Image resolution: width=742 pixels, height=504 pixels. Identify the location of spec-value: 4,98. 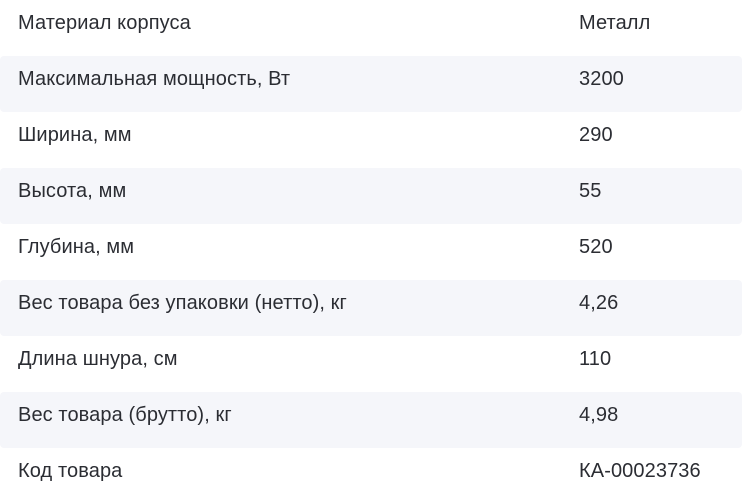
(599, 415).